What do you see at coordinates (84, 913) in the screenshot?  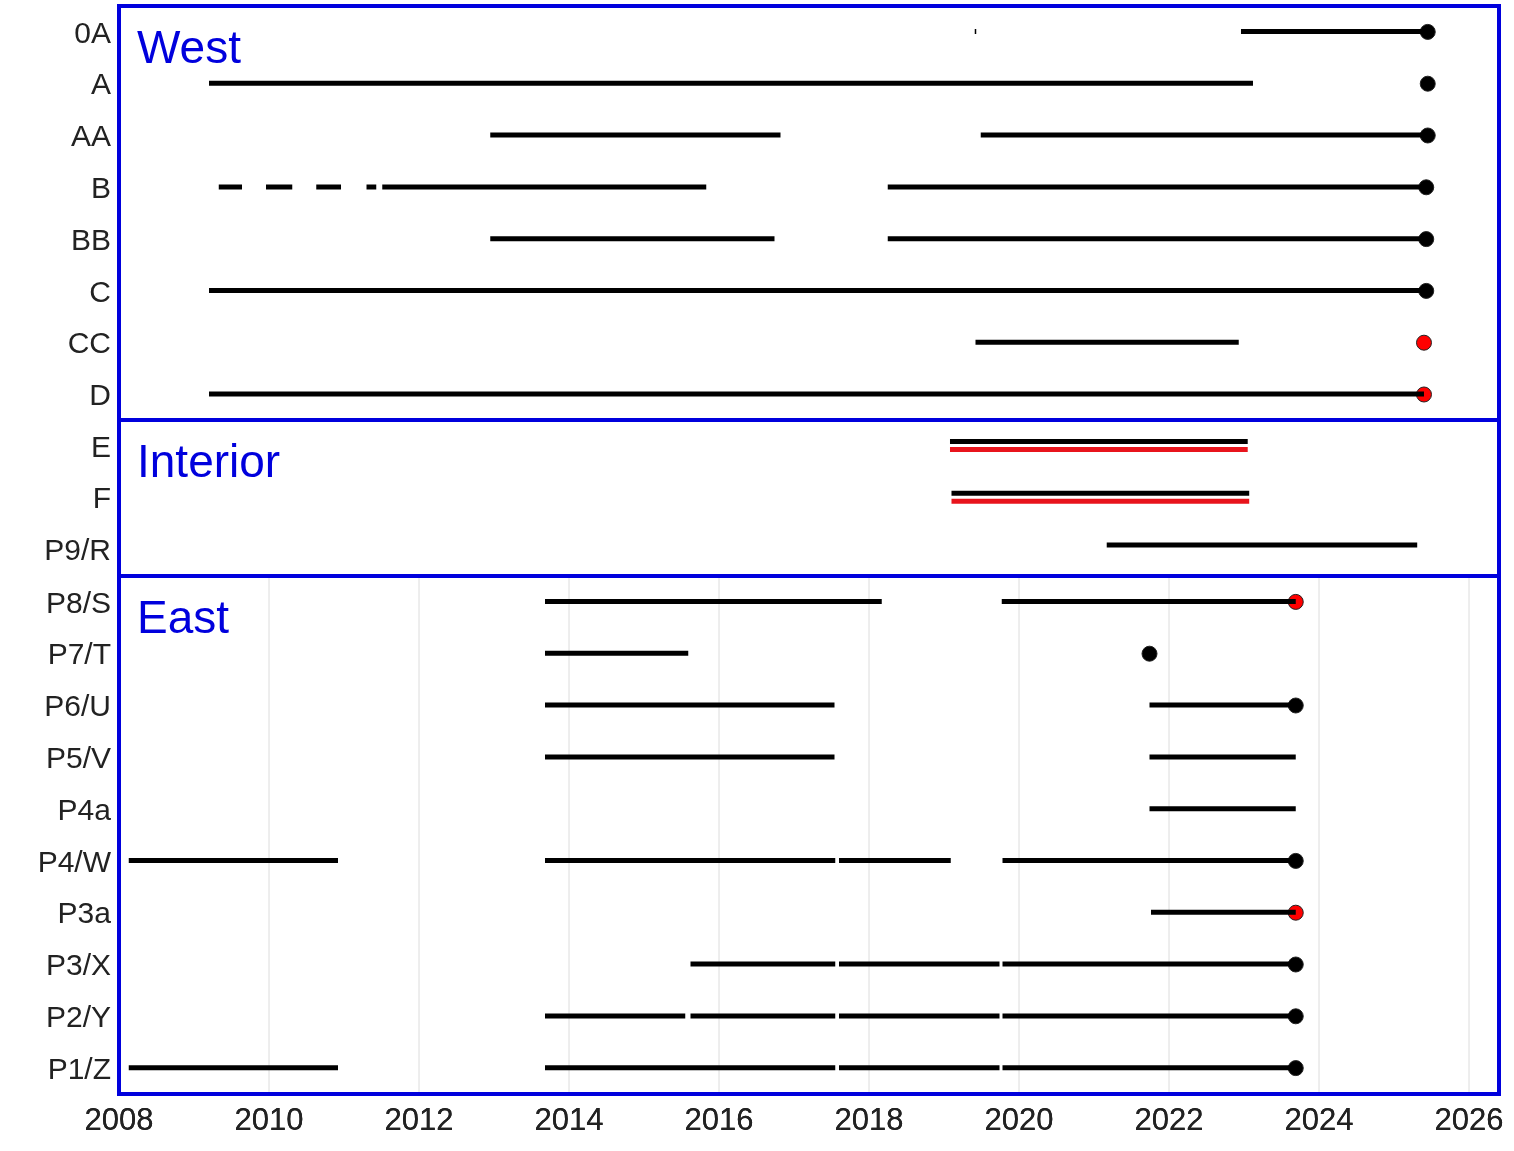 I see `y-tick-label: P3a` at bounding box center [84, 913].